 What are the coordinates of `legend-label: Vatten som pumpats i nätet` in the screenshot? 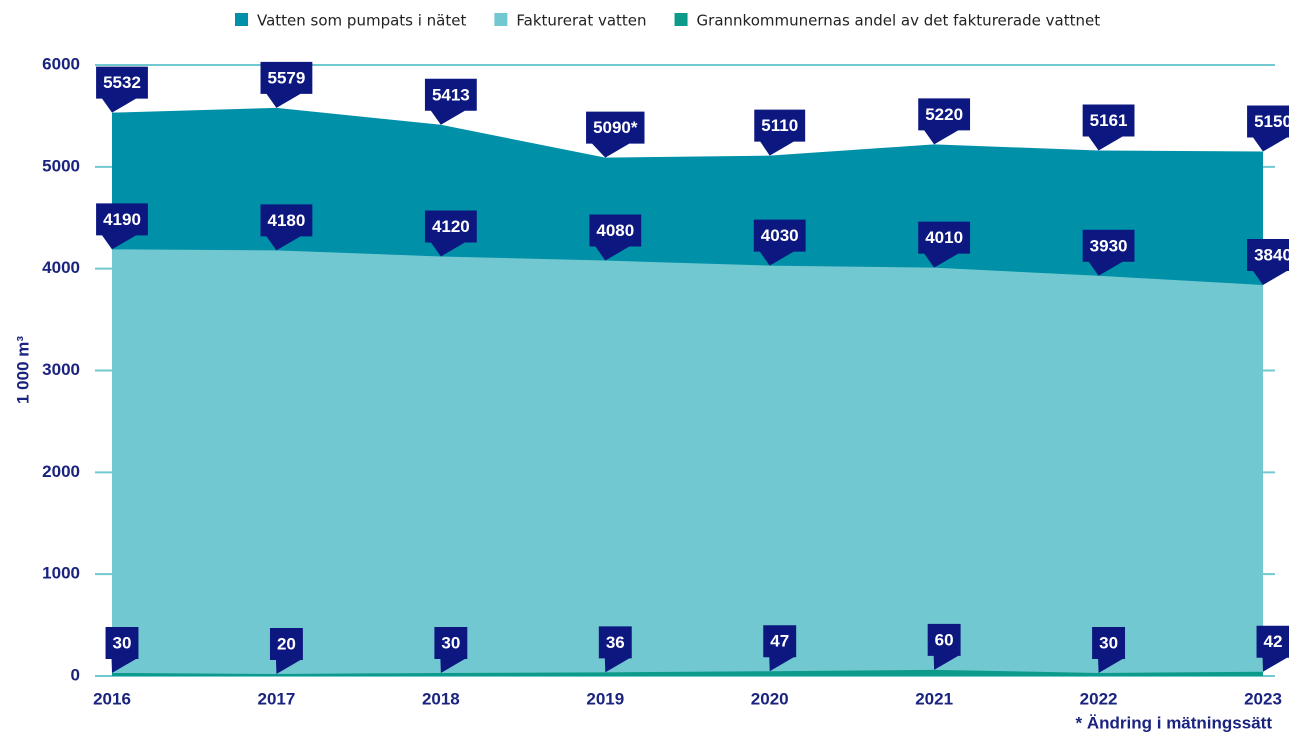 It's located at (361, 21).